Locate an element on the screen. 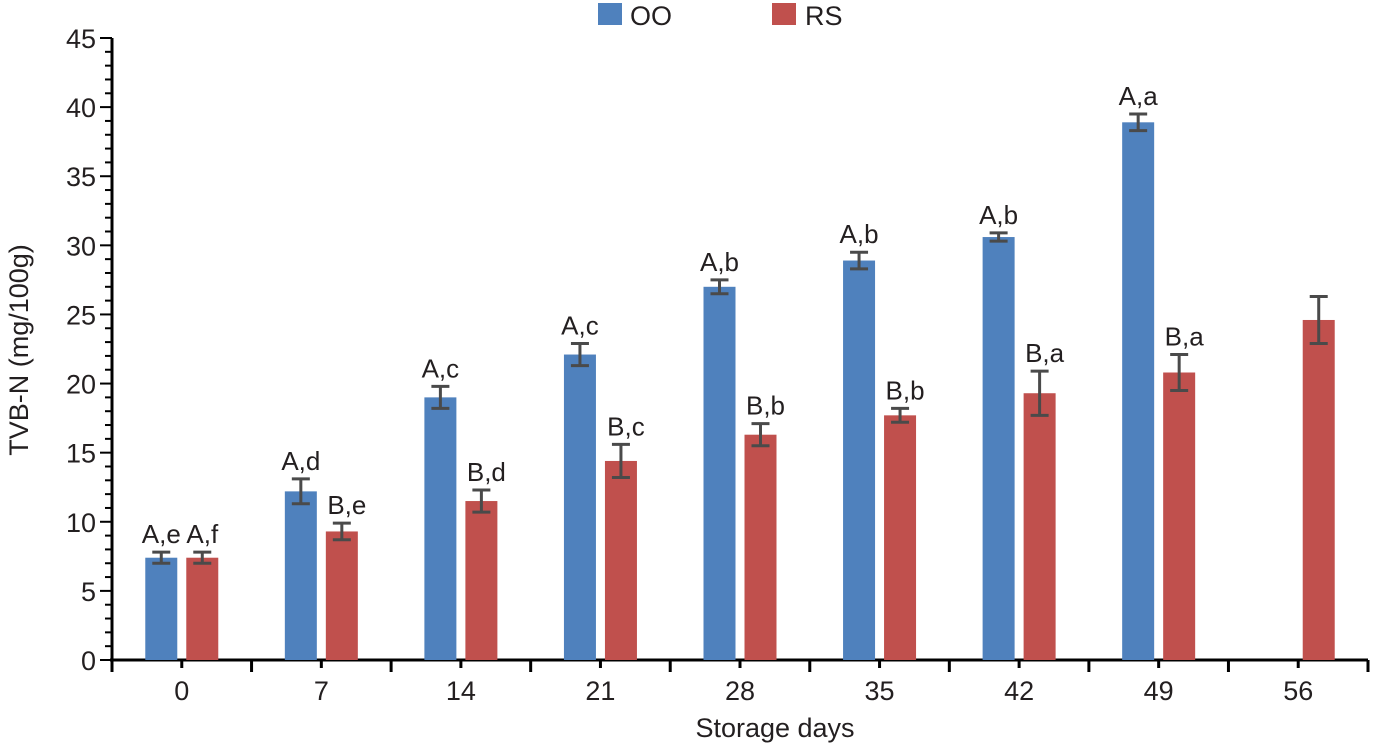  y-axis: 0 5 10 15 20 25 30 35 40 45 is located at coordinates (90, 350).